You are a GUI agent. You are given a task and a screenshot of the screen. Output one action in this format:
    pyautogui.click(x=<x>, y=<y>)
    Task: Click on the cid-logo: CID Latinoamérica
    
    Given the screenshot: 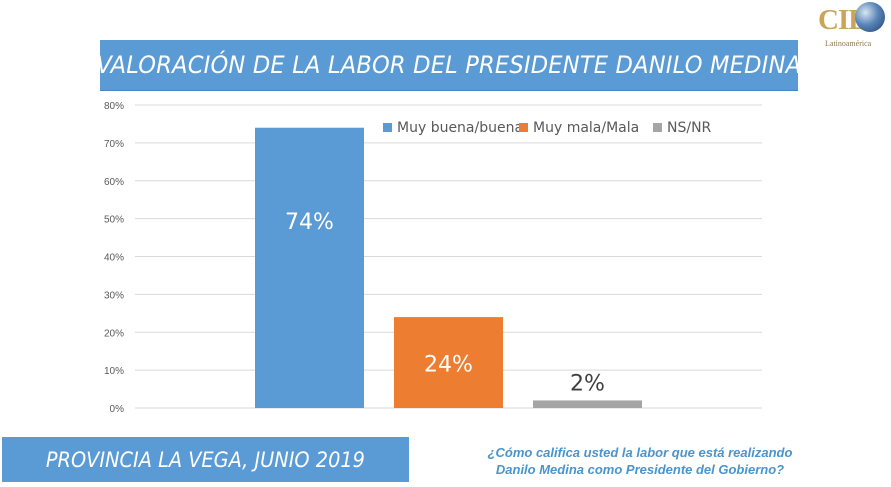 What is the action you would take?
    pyautogui.click(x=854, y=28)
    